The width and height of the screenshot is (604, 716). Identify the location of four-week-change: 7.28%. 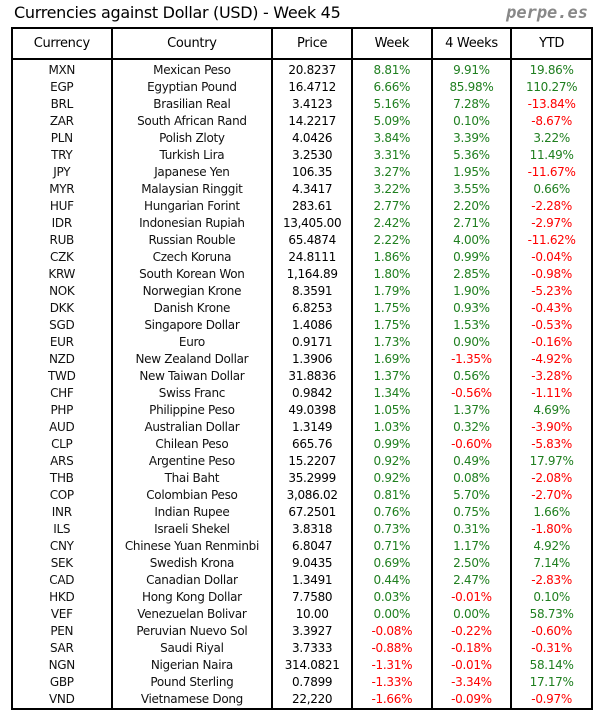
(471, 104).